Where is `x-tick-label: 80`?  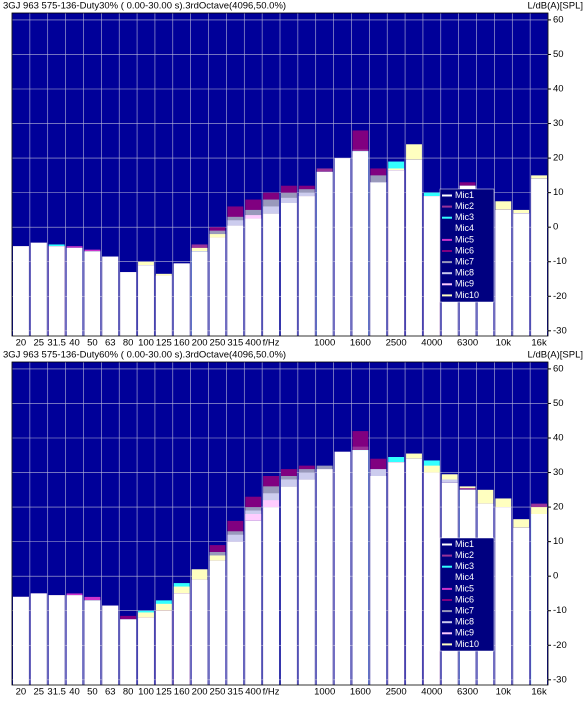 x-tick-label: 80 is located at coordinates (128, 343).